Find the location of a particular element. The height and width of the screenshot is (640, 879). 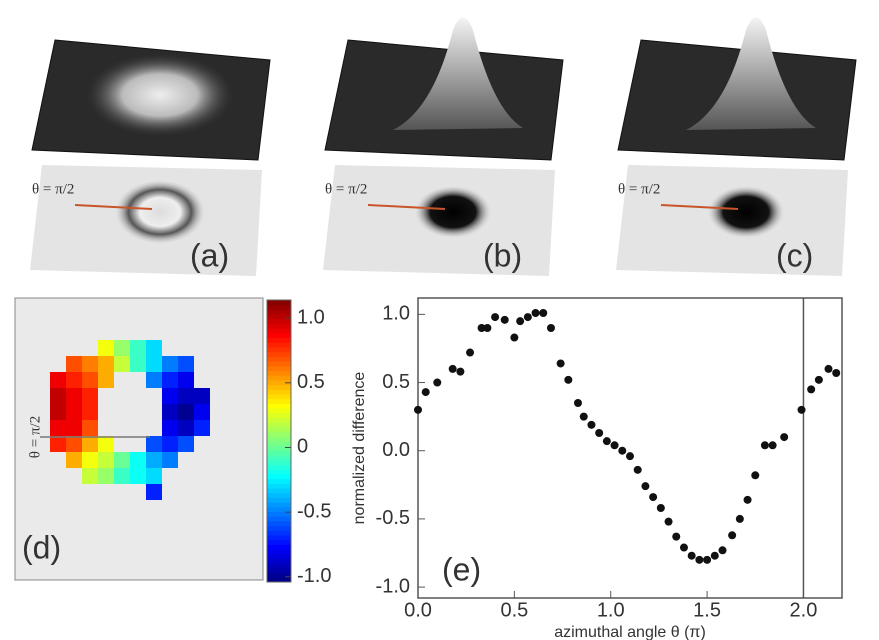

colorbar-tick-label: -0.5 is located at coordinates (314, 511).